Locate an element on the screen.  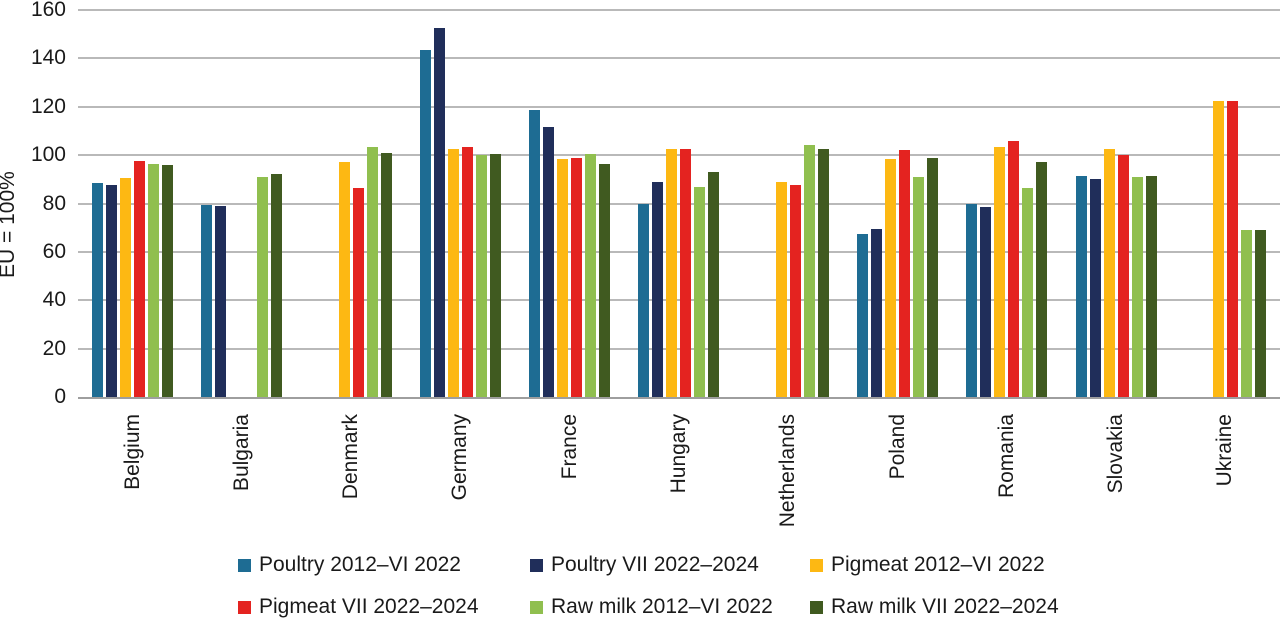
legend-item: Pigmeat VII 2022–2024 is located at coordinates (384, 607).